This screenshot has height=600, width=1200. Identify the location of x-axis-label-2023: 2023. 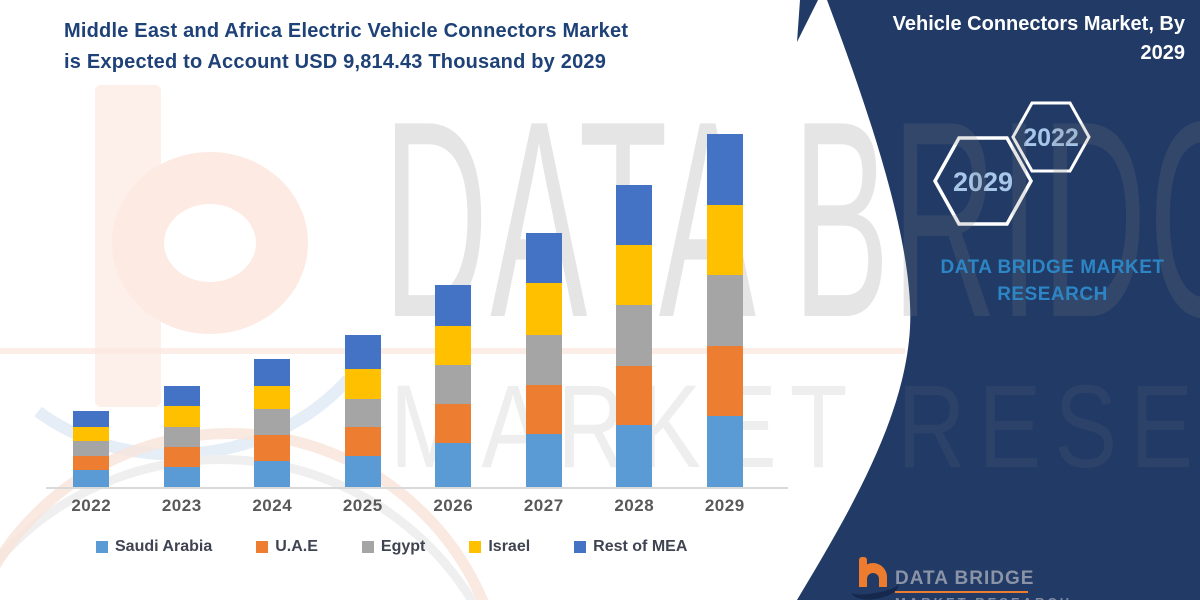
(181, 505).